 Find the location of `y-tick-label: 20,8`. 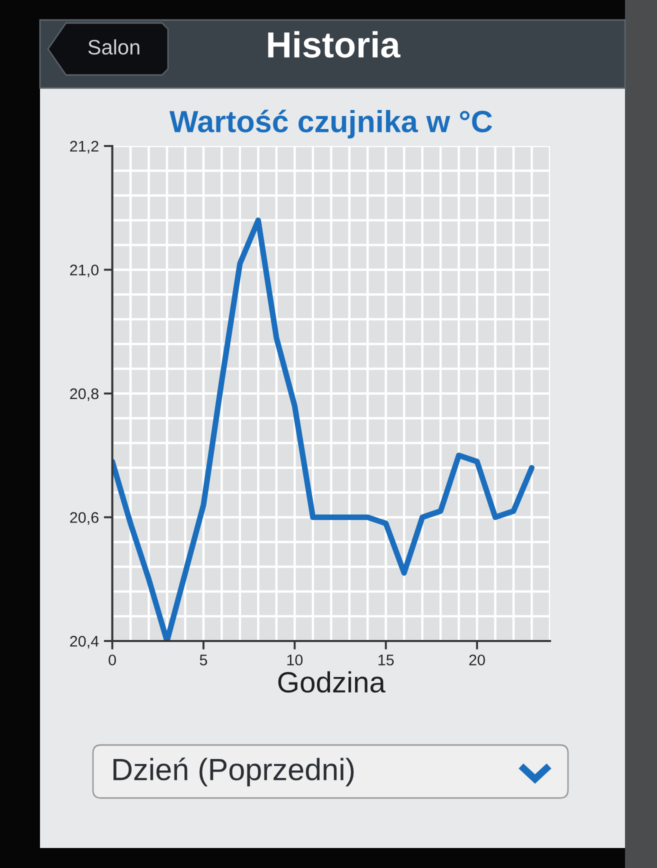

y-tick-label: 20,8 is located at coordinates (84, 394).